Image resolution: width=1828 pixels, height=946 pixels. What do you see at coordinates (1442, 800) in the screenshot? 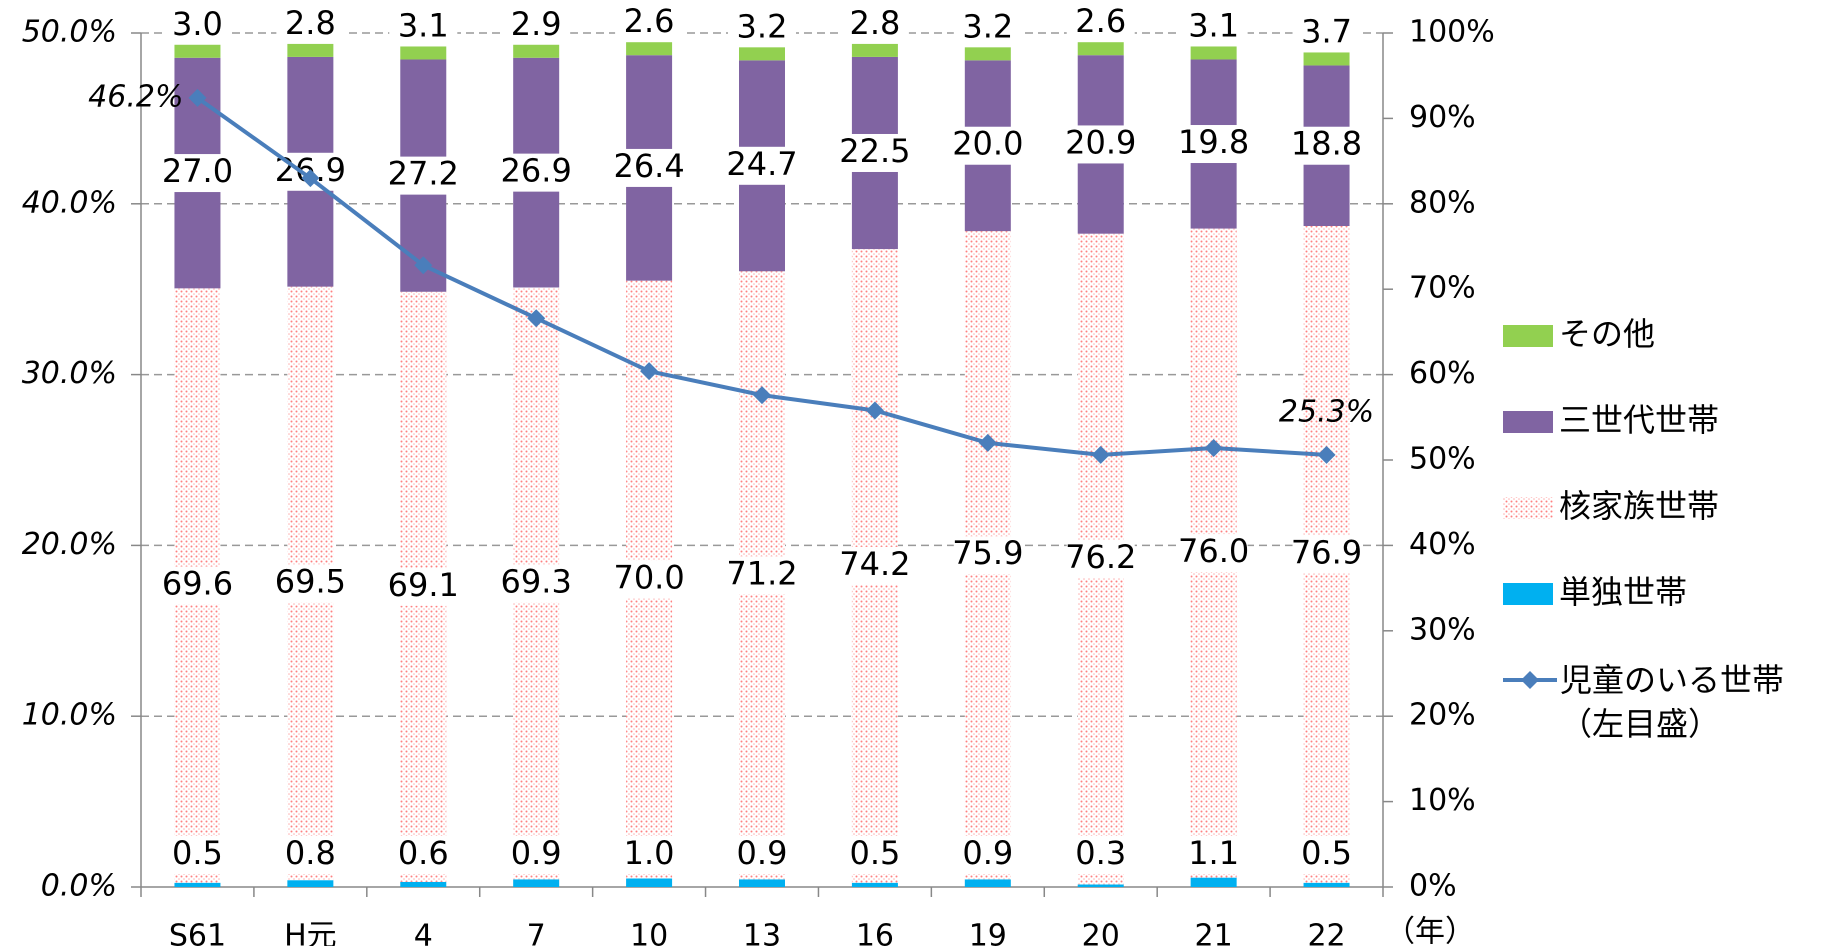
I see `y2-tick-label: 10%` at bounding box center [1442, 800].